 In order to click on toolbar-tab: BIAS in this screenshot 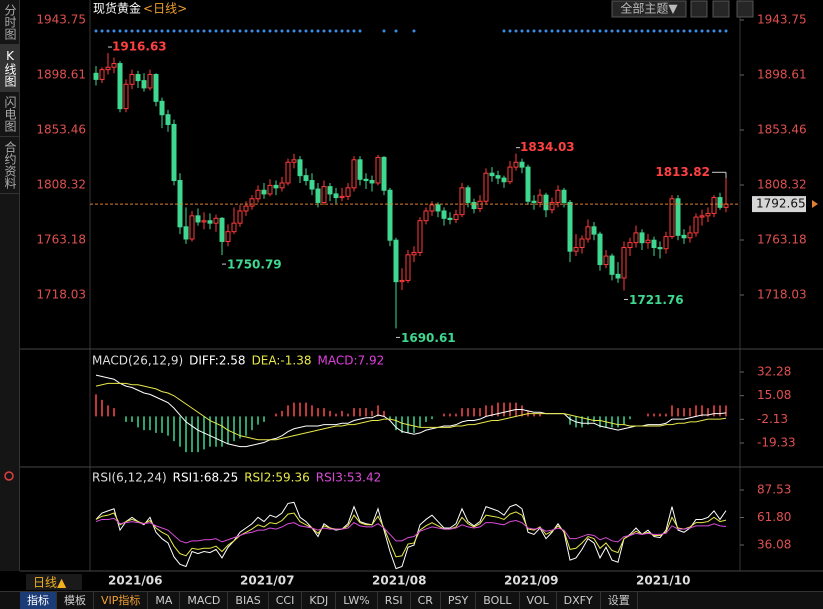, I will do `click(248, 600)`.